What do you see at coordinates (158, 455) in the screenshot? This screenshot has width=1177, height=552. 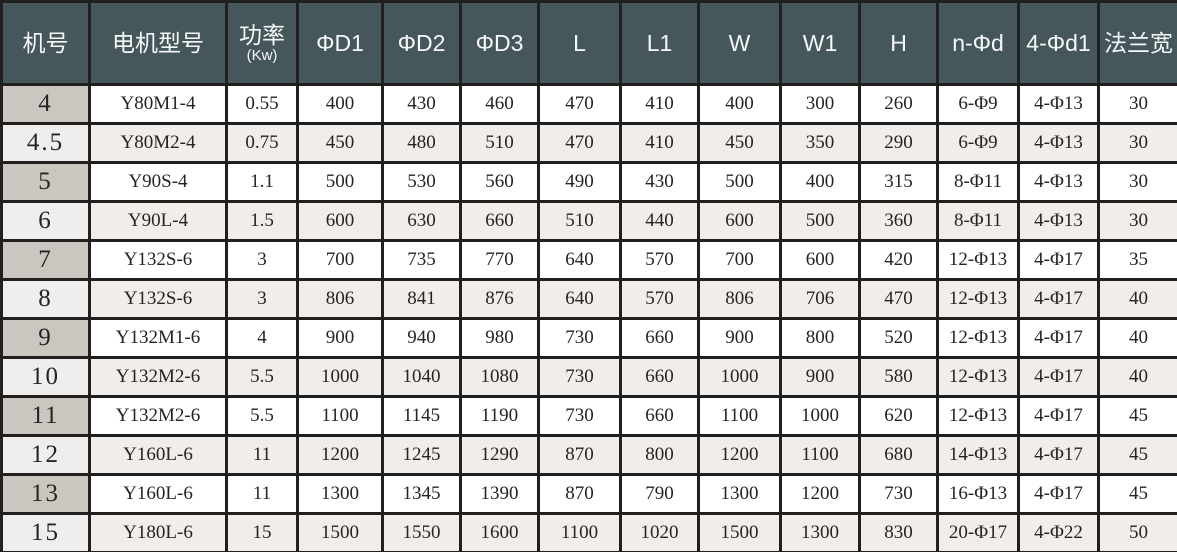 I see `table-cell: Y160L-6` at bounding box center [158, 455].